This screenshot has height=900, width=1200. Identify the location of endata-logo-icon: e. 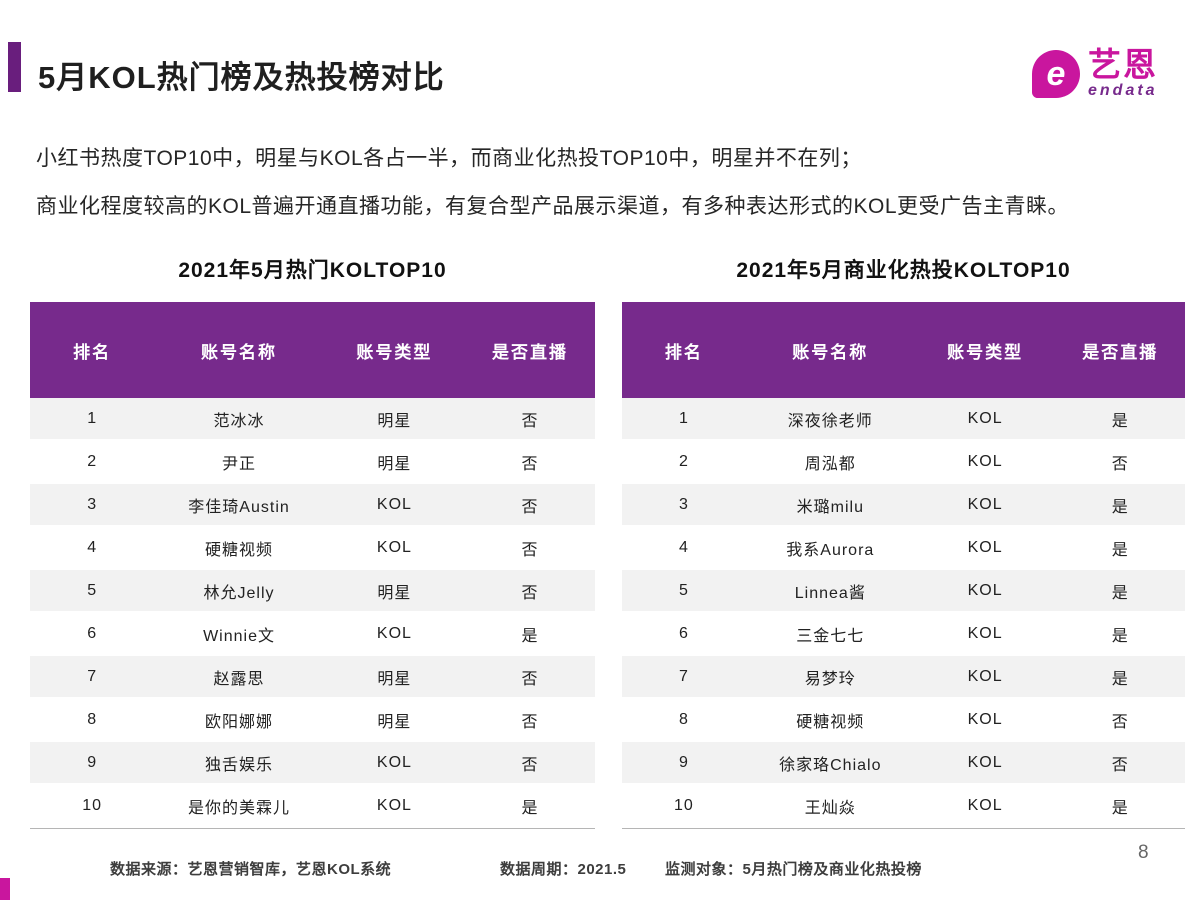
(1056, 73).